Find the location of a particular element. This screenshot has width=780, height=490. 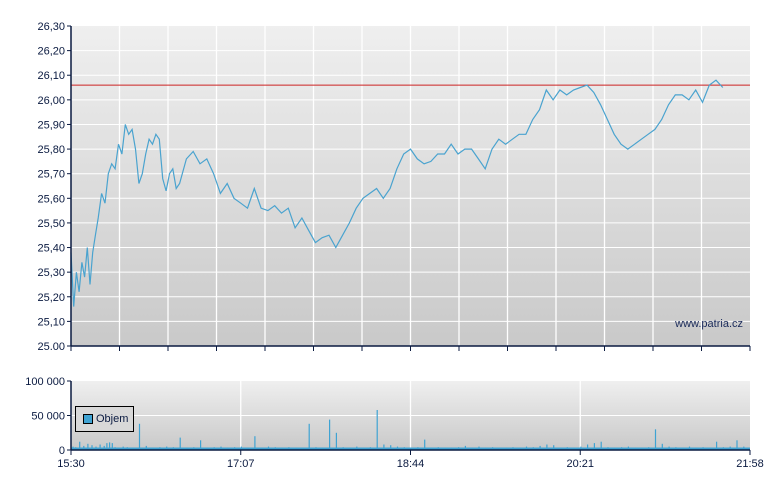

price-y-tick-label: 25,10 is located at coordinates (51, 322).